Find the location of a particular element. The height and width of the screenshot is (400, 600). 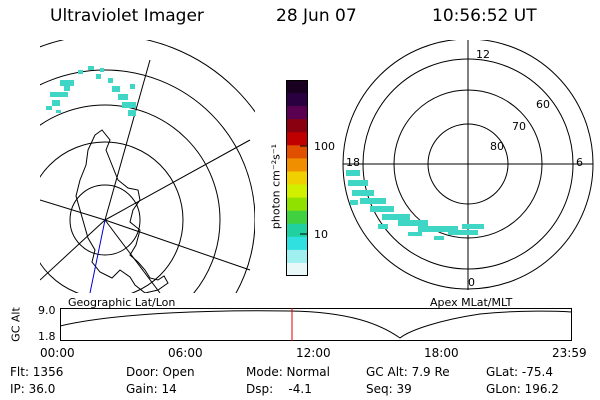

coastline is located at coordinates (122, 211).